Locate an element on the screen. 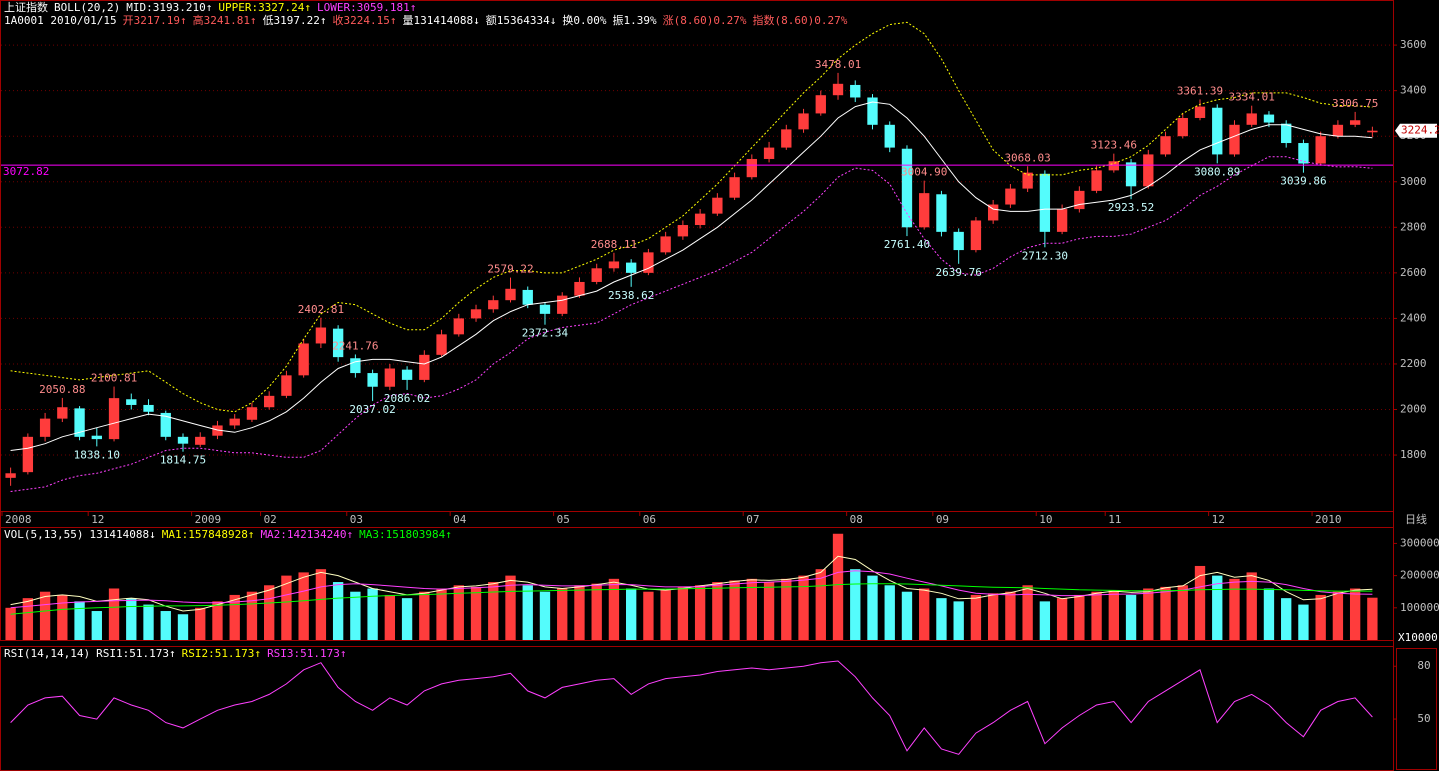 The height and width of the screenshot is (771, 1439). extreme-label: 1814.75 is located at coordinates (183, 460).